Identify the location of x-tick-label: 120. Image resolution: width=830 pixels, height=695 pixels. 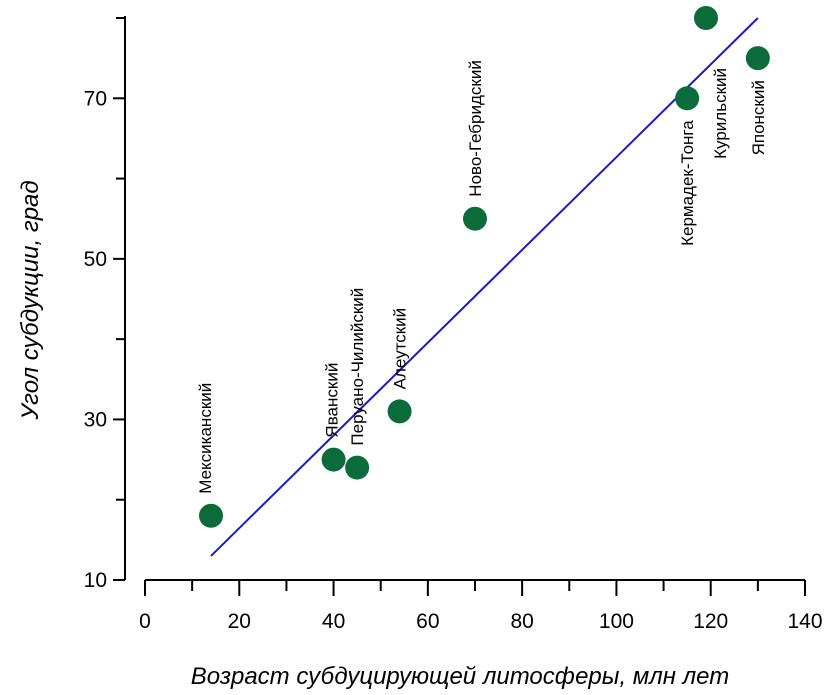
(710, 621).